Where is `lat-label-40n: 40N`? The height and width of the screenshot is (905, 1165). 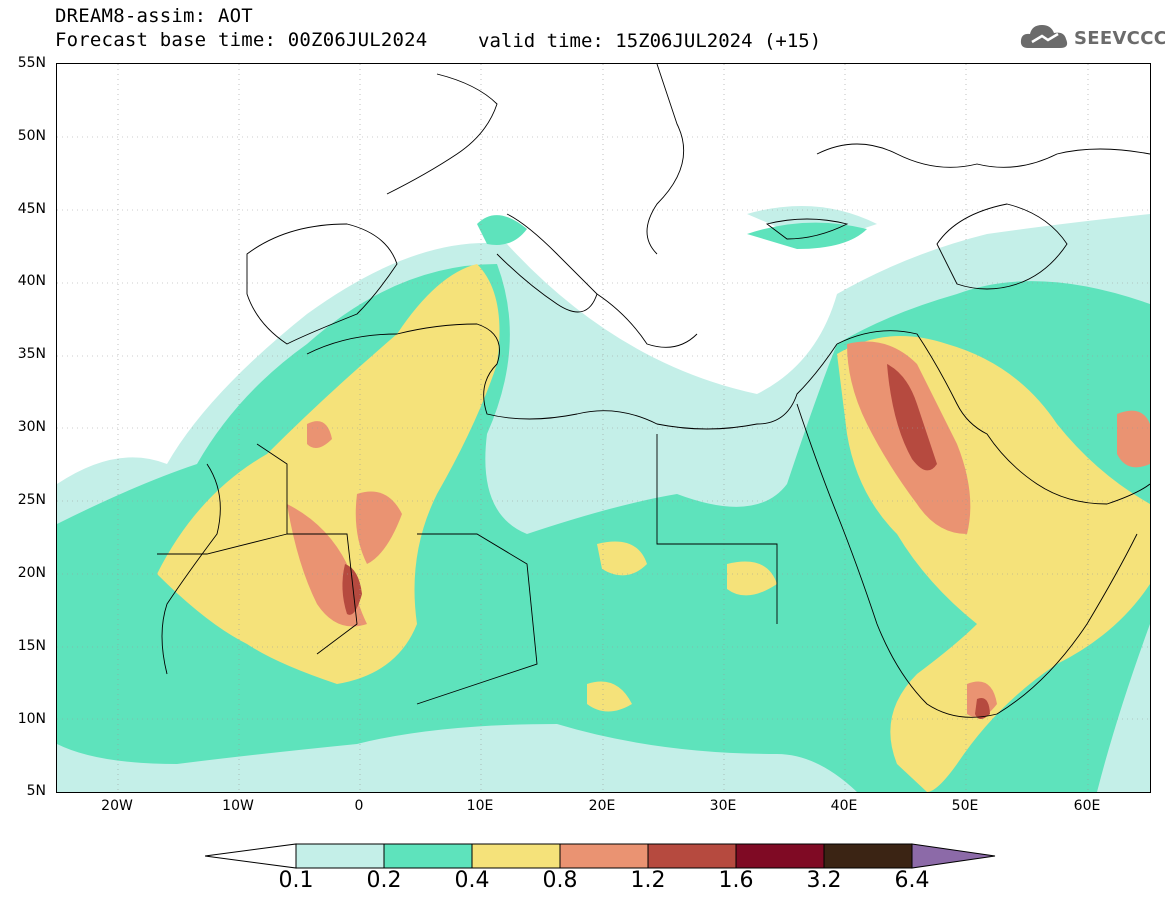 lat-label-40n: 40N is located at coordinates (31, 281).